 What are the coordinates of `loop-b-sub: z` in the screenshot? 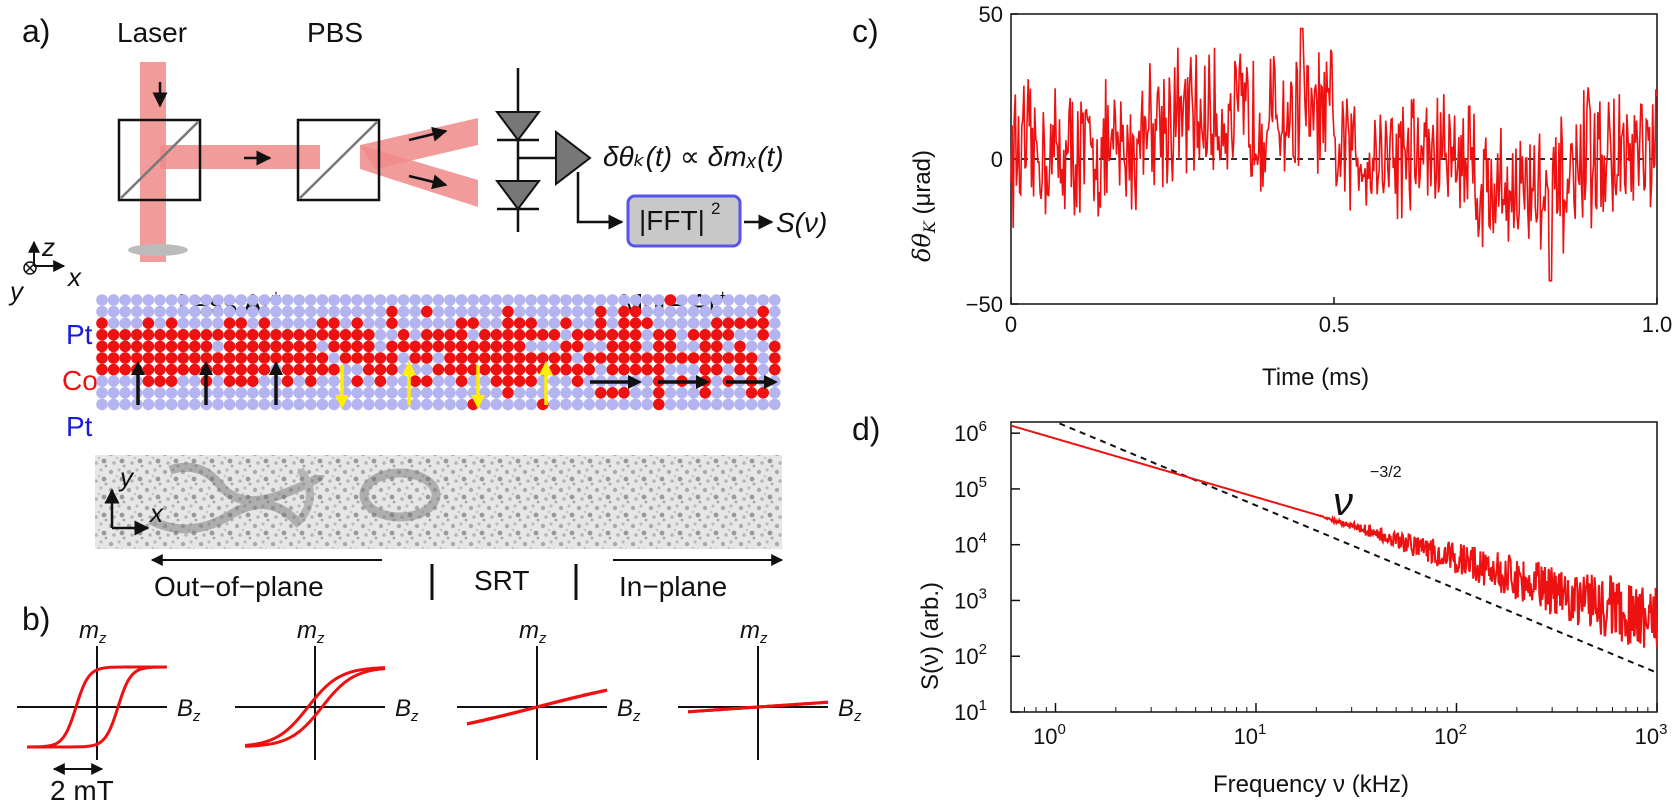 It's located at (414, 716).